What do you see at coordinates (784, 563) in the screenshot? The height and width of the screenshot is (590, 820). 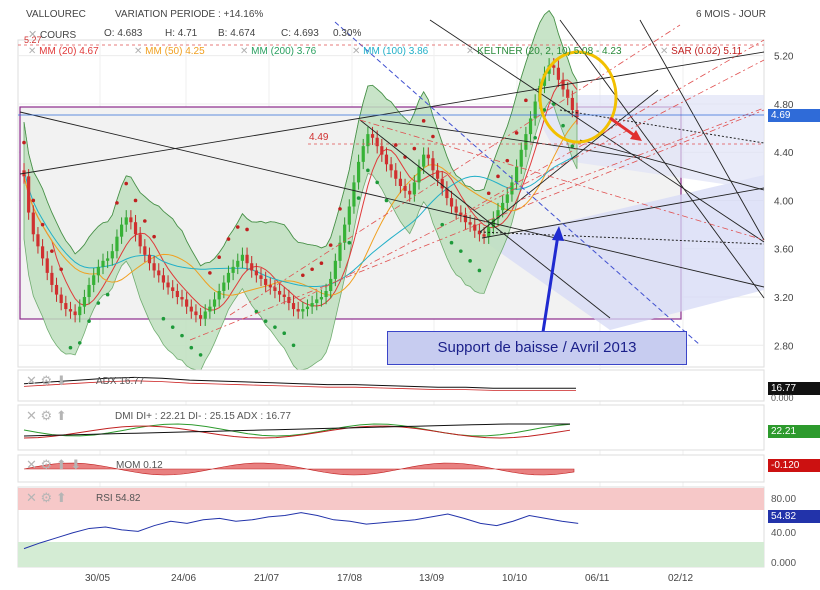 I see `rsi-axis-label-low: 0.000` at bounding box center [784, 563].